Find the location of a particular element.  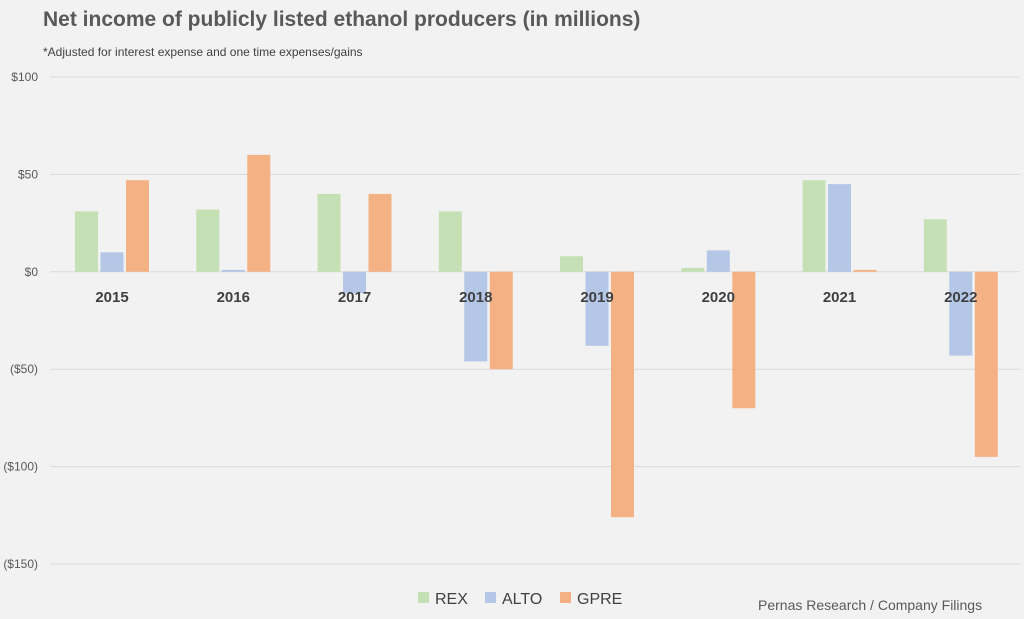

bar-rex-2018 is located at coordinates (450, 241).